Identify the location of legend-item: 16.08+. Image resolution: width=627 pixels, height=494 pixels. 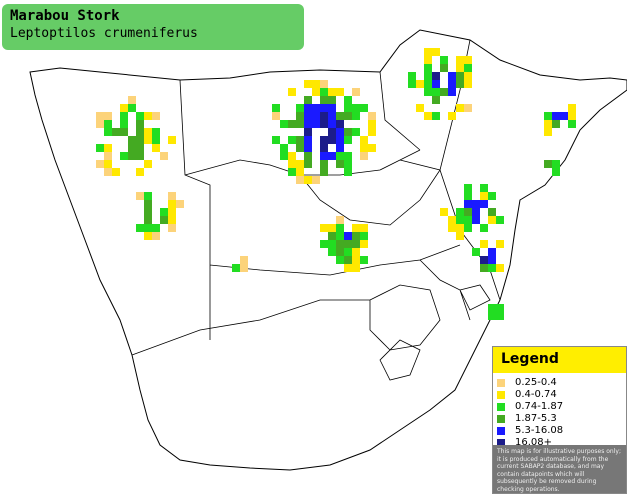
(561, 443).